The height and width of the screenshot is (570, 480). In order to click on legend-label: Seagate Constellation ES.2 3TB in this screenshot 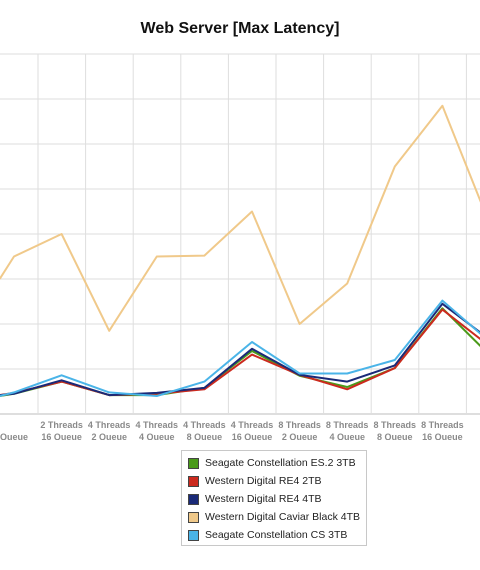, I will do `click(280, 463)`.